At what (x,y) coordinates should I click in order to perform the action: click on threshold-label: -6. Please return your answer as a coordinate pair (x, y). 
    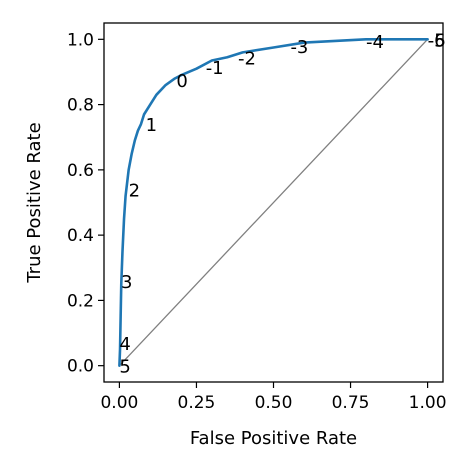
    Looking at the image, I should click on (437, 40).